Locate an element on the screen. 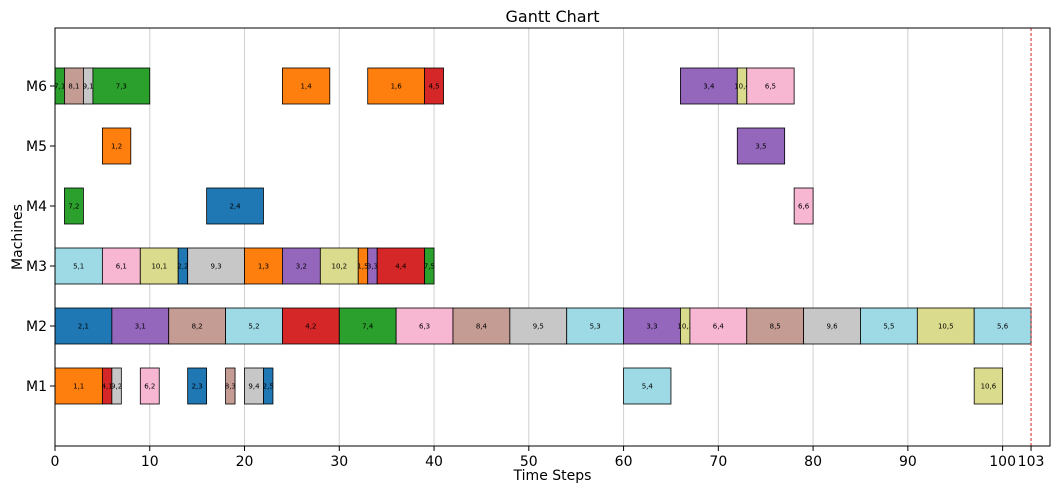  task-bar-group: 7,2 is located at coordinates (74, 206).